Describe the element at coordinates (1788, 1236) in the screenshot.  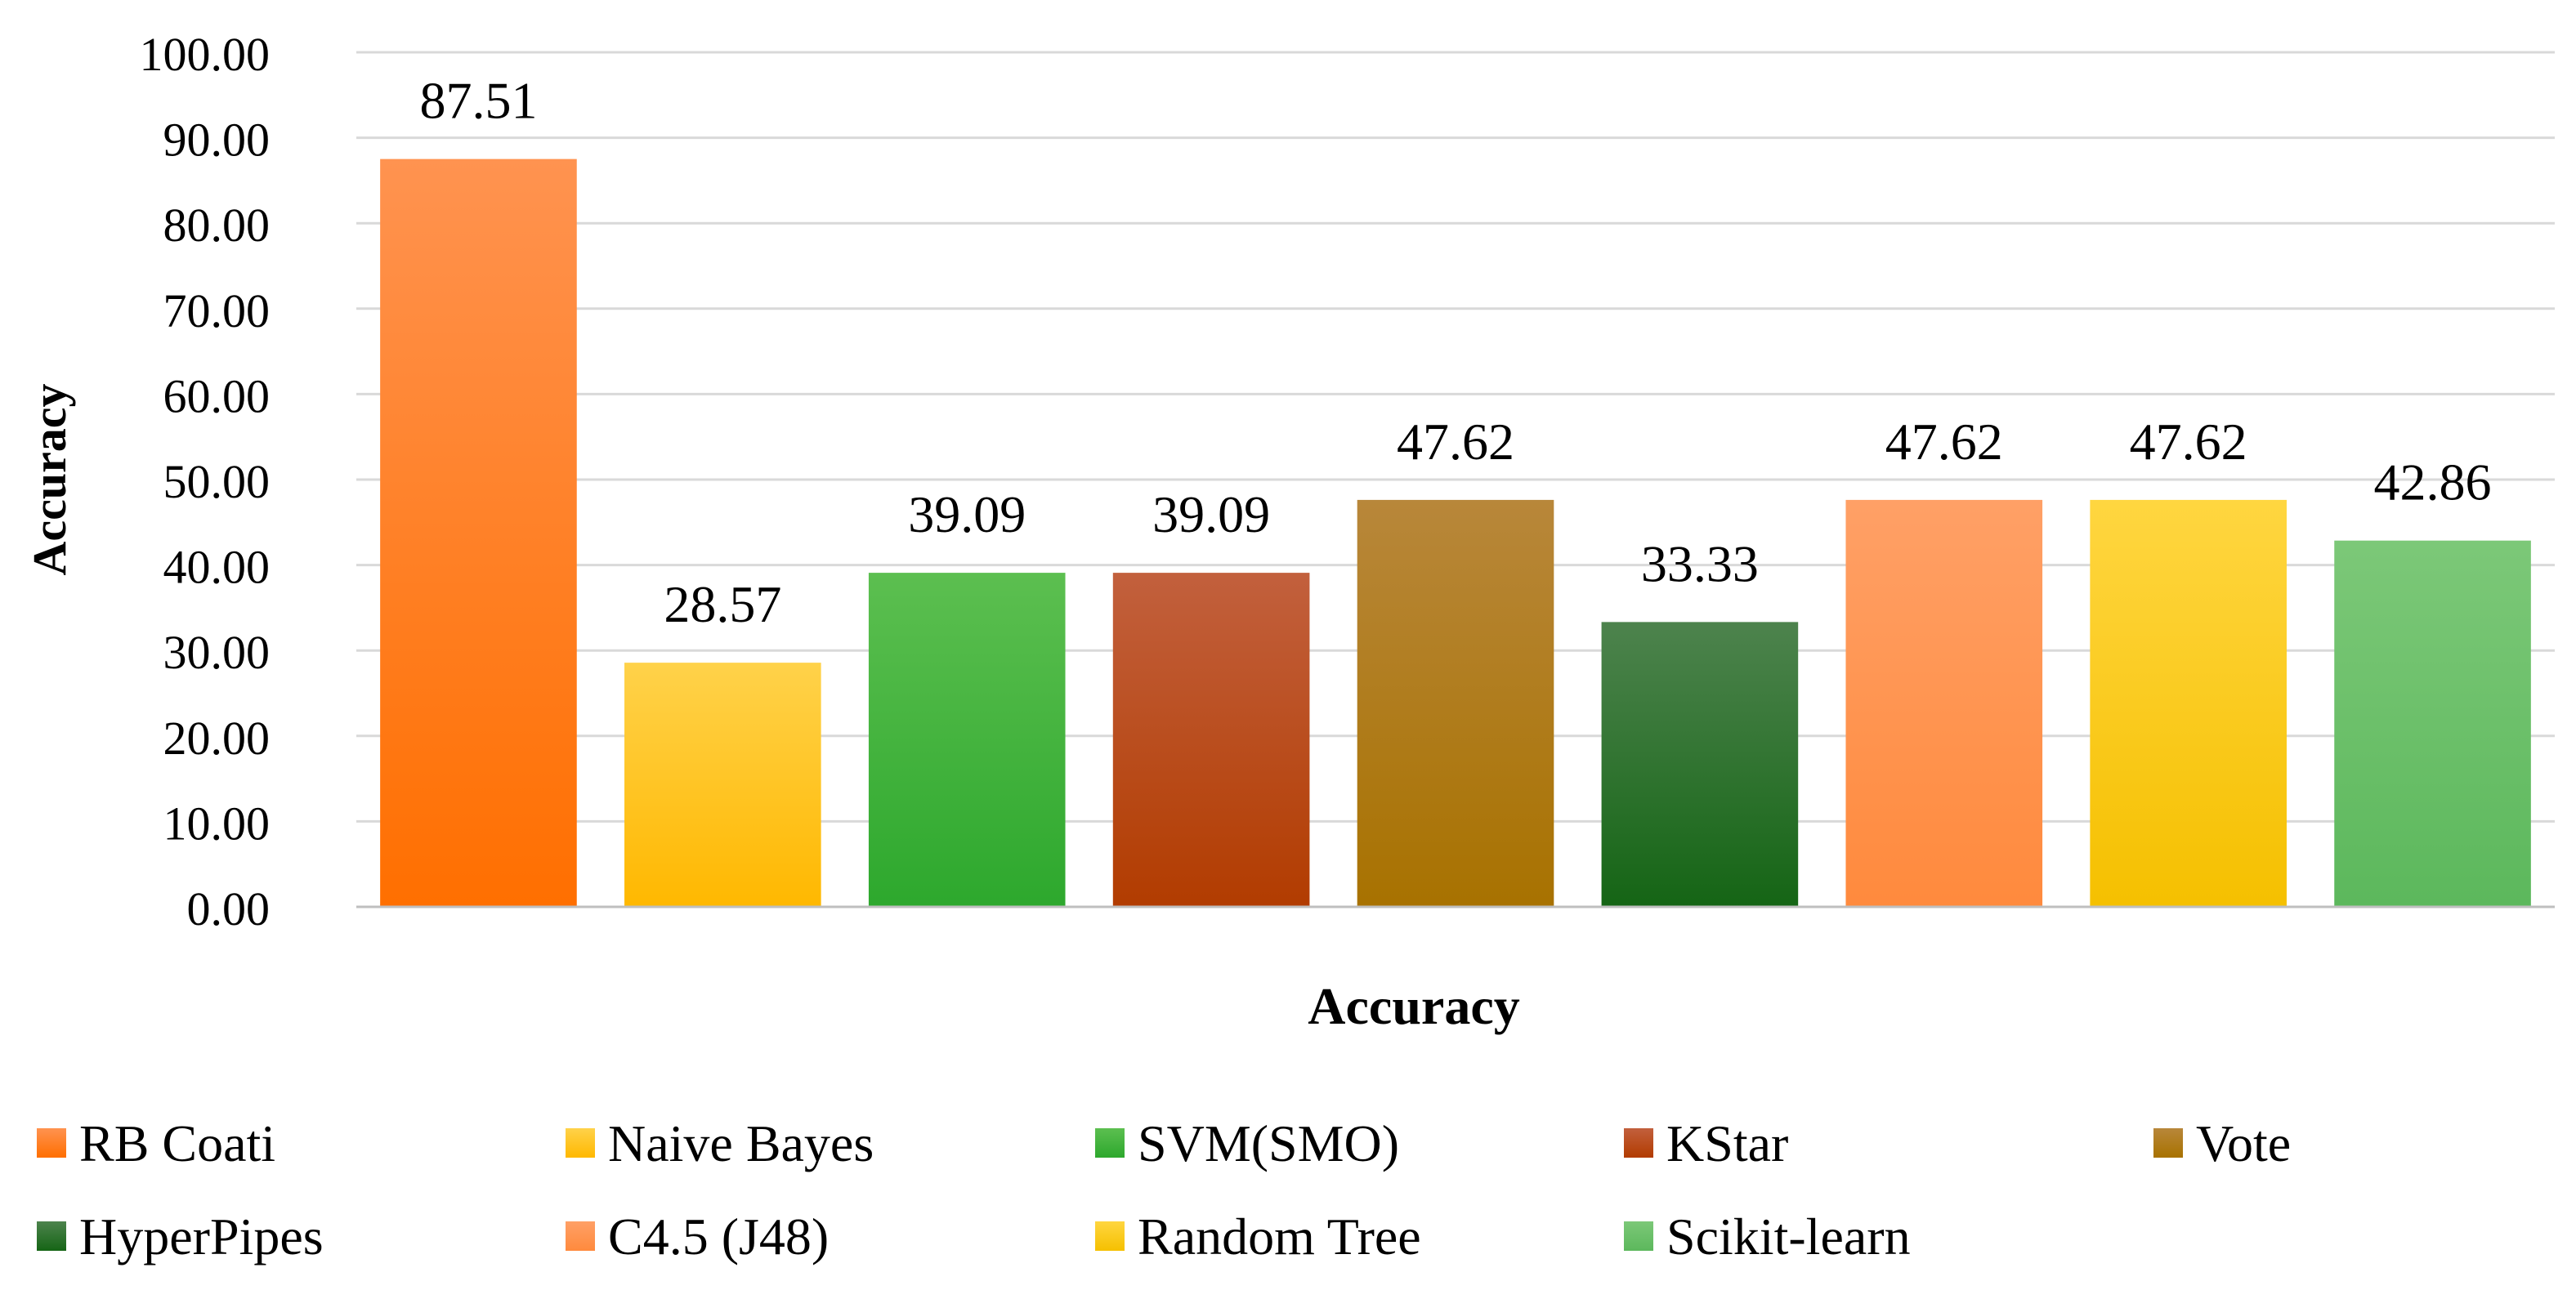
I see `legend-label: Scikit-learn` at that location.